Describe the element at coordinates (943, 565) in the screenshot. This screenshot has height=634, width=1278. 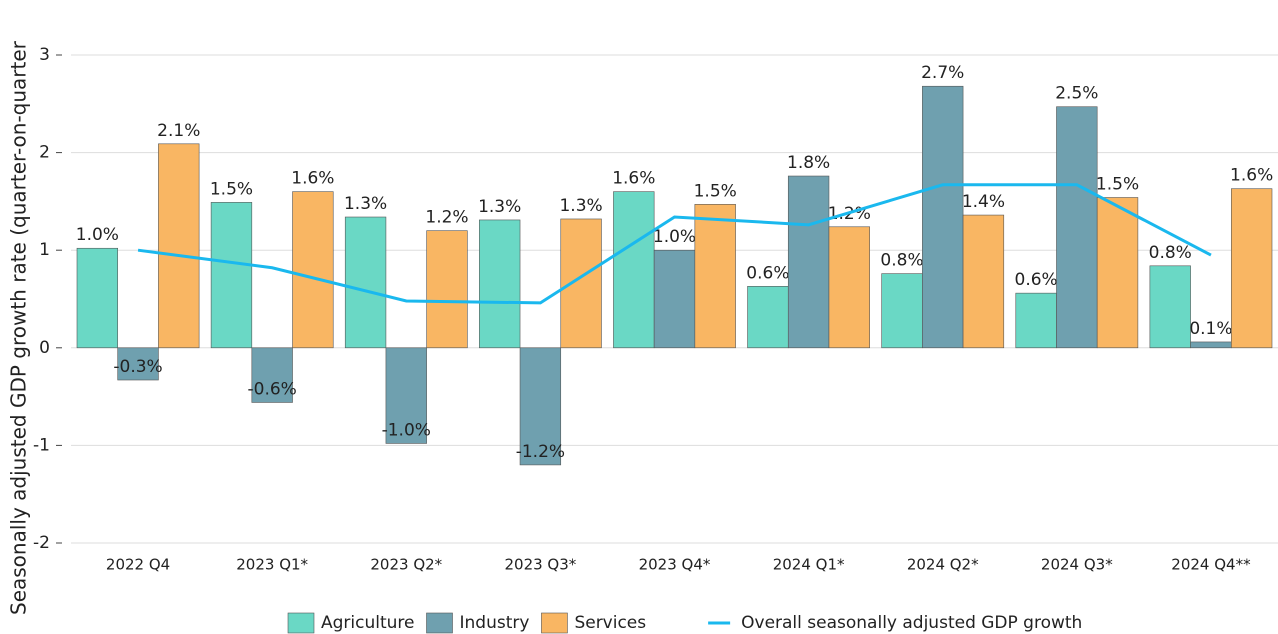
I see `x-tick-label: 2024 Q2*` at that location.